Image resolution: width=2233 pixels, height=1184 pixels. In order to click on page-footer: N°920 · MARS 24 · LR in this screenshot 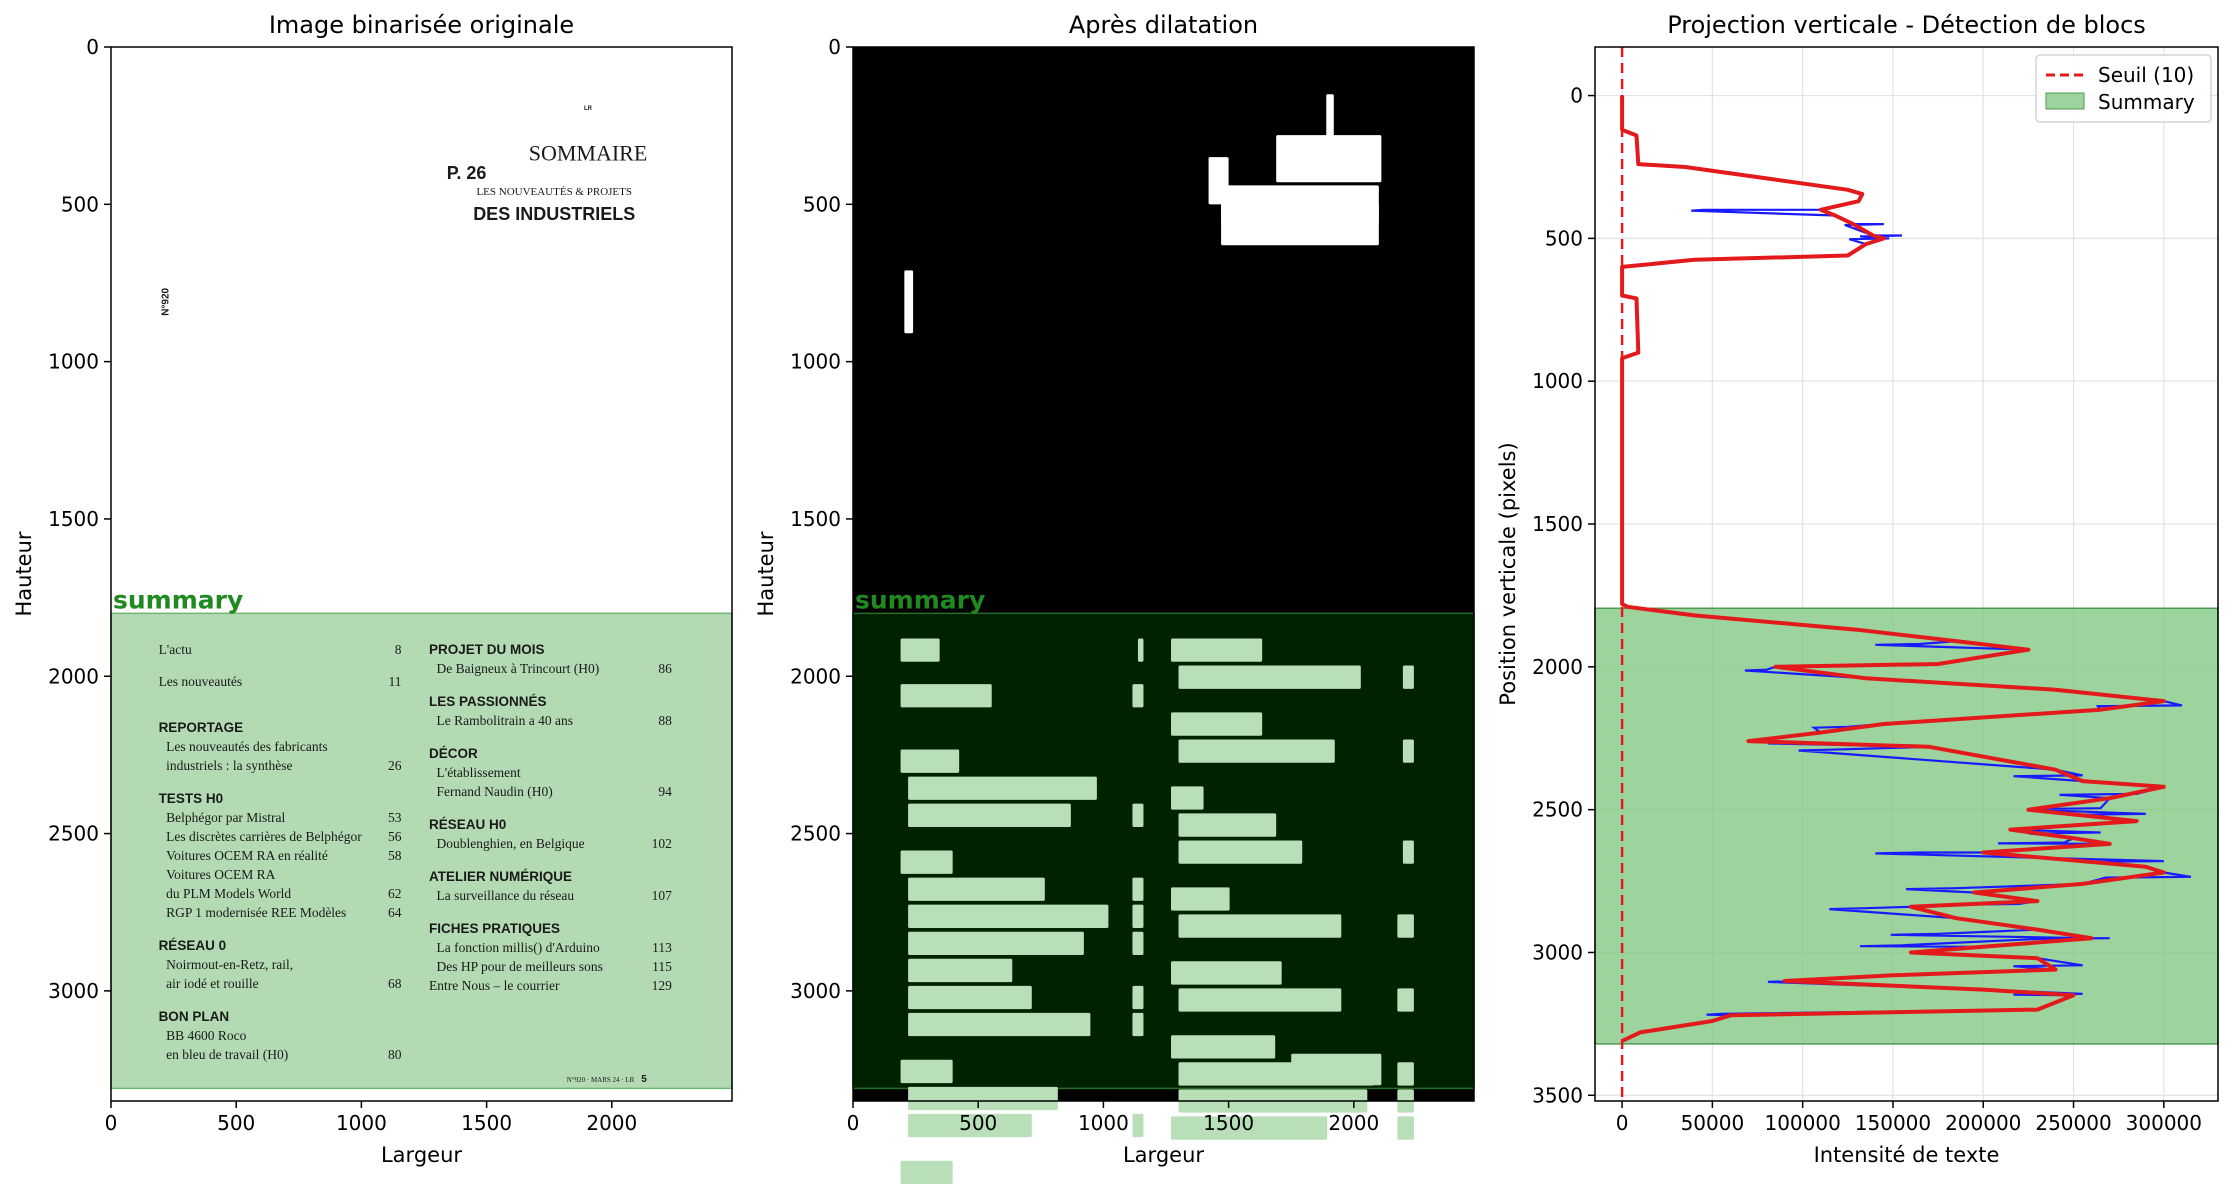, I will do `click(601, 1080)`.